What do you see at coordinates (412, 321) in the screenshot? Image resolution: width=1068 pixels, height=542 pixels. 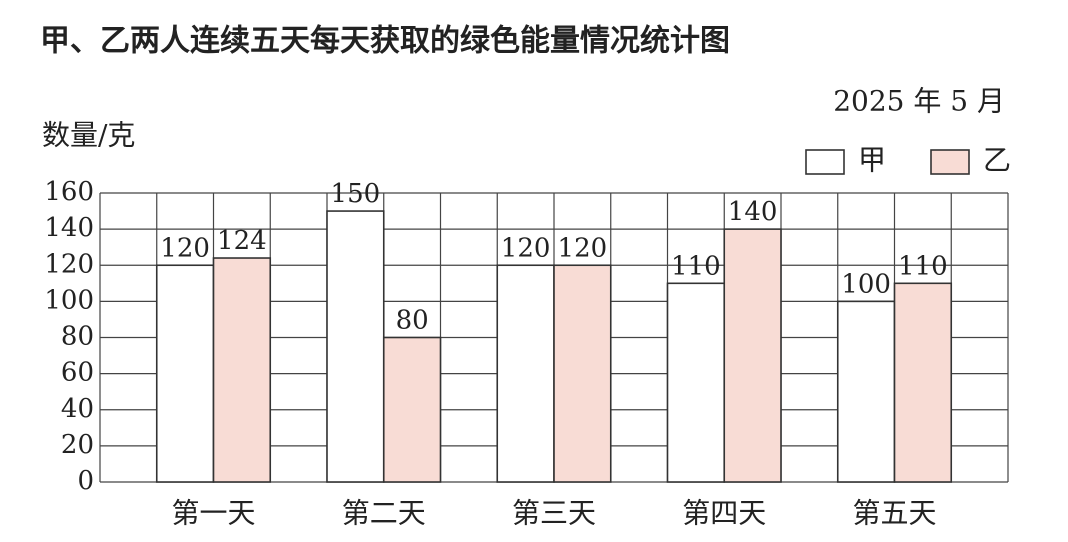 I see `value-label: 80` at bounding box center [412, 321].